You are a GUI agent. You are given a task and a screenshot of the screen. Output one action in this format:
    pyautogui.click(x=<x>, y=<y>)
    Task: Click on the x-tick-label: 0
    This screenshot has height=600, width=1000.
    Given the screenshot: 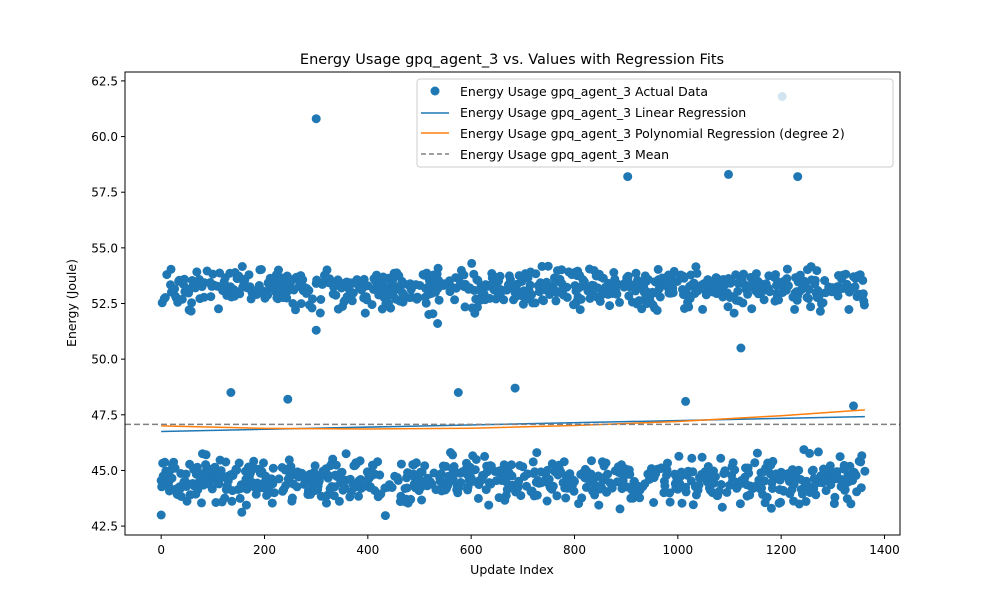 What is the action you would take?
    pyautogui.click(x=161, y=550)
    